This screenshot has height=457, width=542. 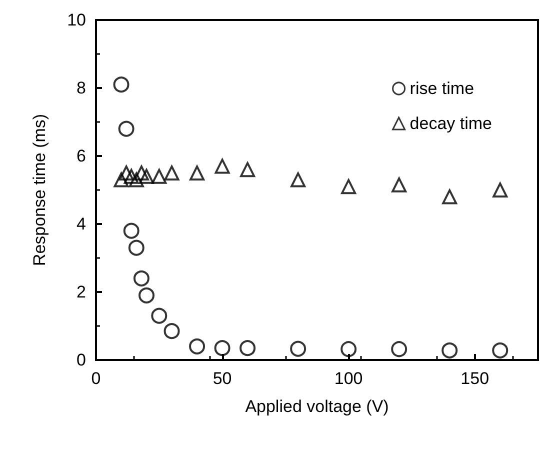 What do you see at coordinates (96, 378) in the screenshot?
I see `x-tick-label: 0` at bounding box center [96, 378].